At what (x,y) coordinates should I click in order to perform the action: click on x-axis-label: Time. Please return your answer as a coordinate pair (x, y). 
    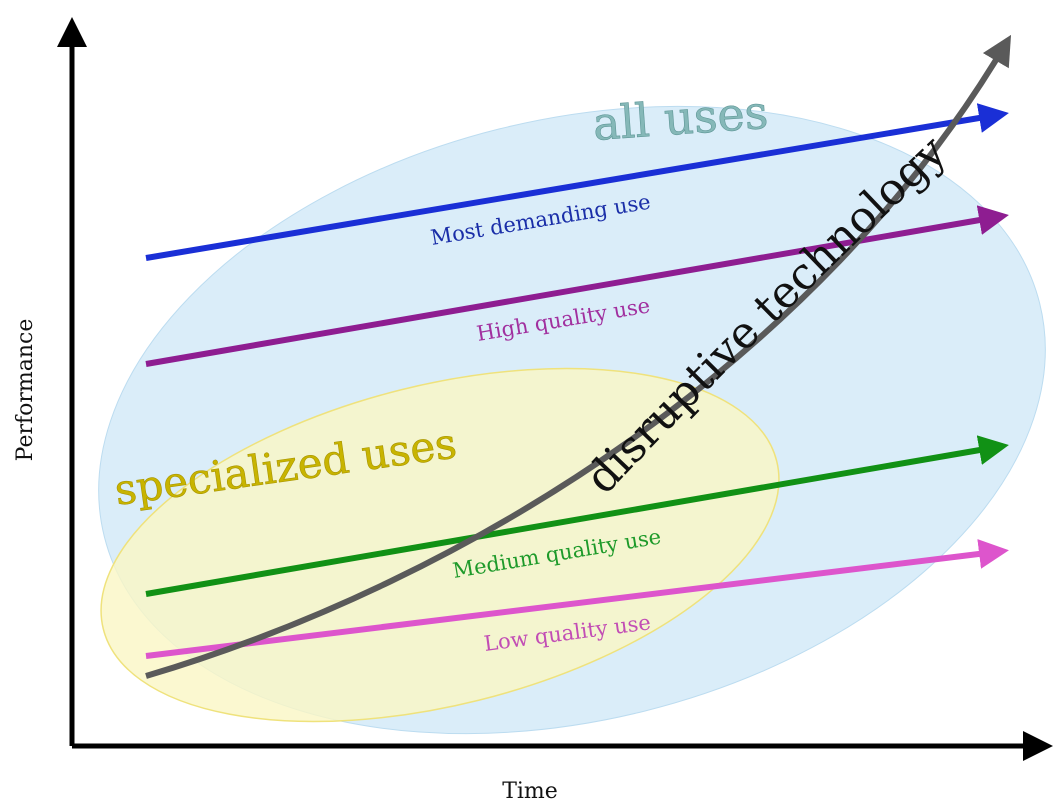
    Looking at the image, I should click on (530, 791).